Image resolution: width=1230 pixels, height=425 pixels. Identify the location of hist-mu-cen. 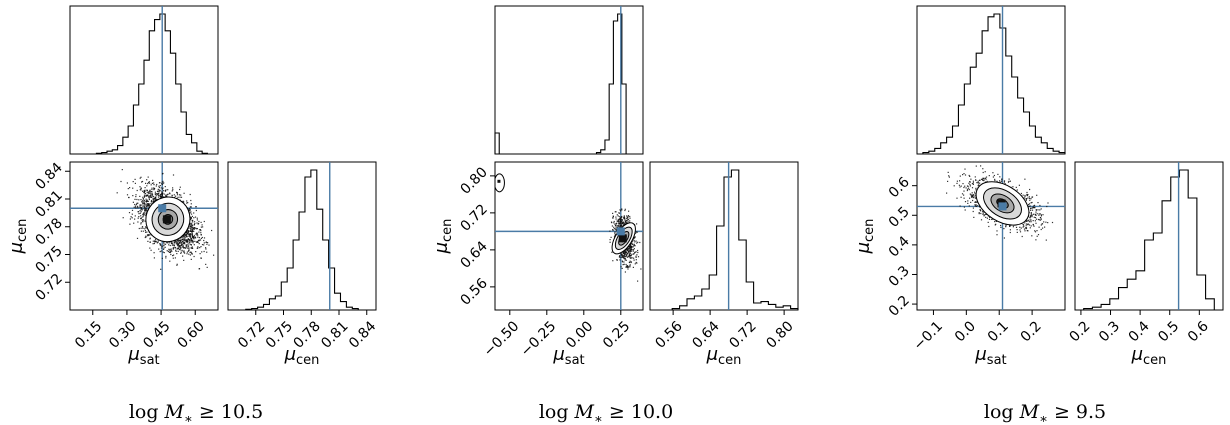
(302, 240).